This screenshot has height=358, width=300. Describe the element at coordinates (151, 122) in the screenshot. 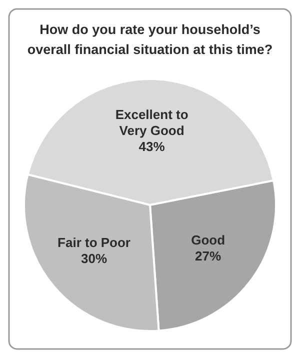

I see `slice-label: Excellent to Very Good` at that location.